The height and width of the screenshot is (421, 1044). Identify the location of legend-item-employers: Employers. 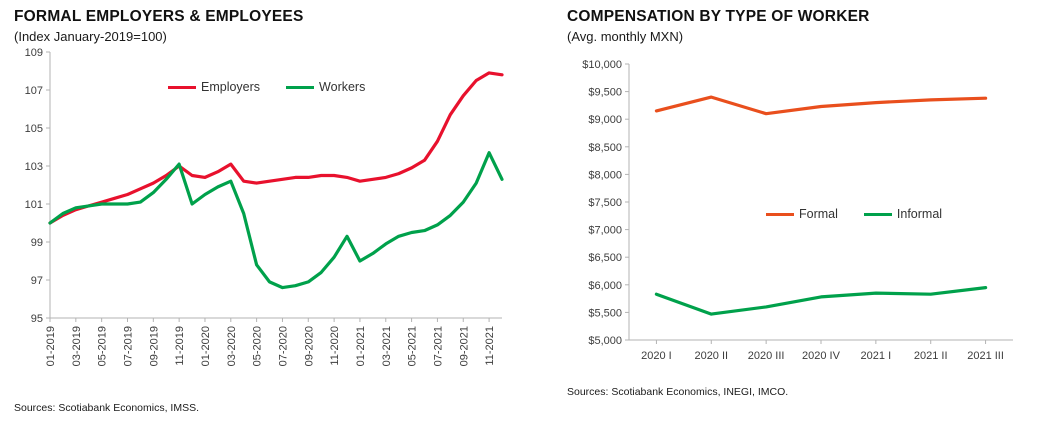
(214, 87).